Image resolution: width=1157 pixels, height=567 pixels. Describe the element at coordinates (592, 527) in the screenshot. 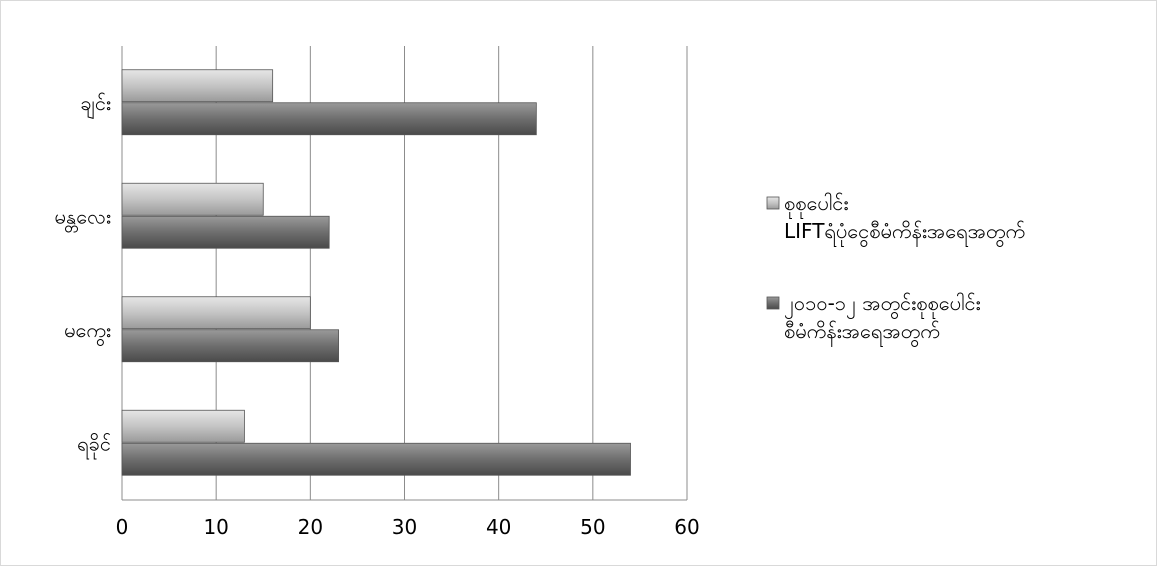

I see `x-tick-label: 50` at that location.